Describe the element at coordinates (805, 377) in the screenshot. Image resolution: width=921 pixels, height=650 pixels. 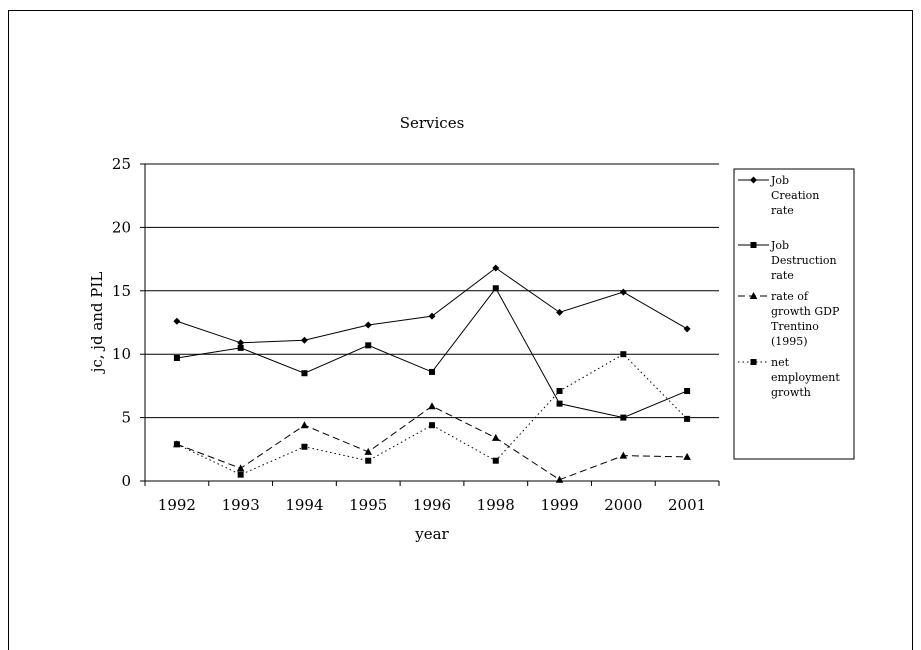
I see `legend-label: employment` at that location.